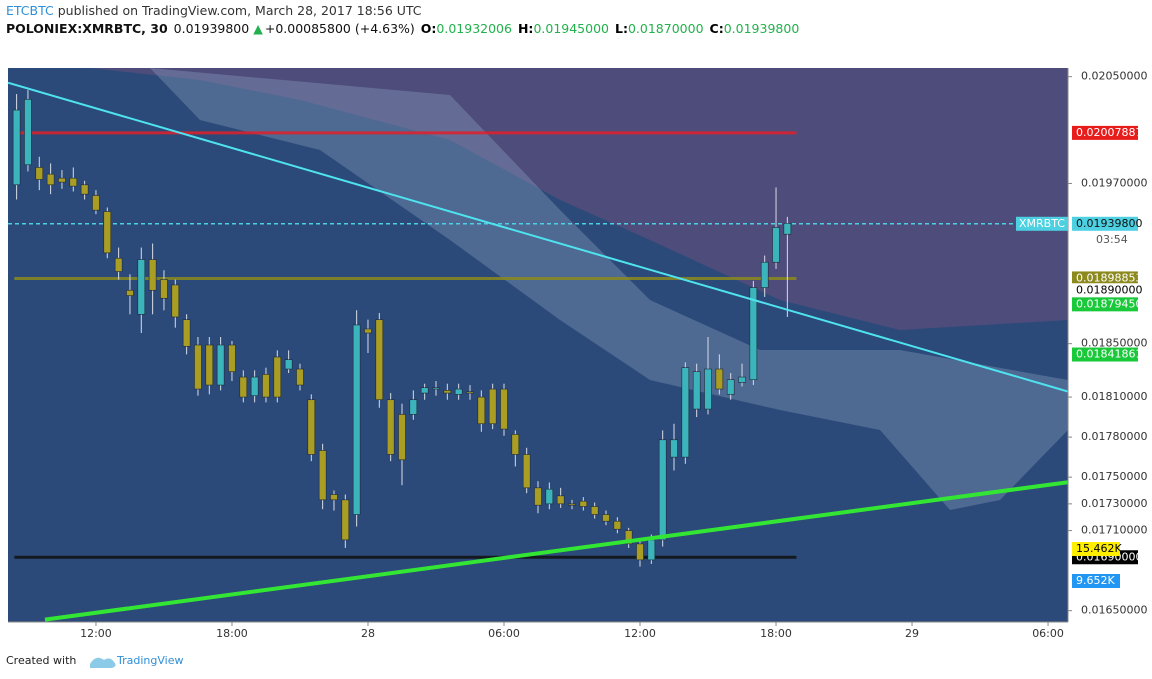  What do you see at coordinates (1114, 396) in the screenshot?
I see `y-tick-label: 0.01810000` at bounding box center [1114, 396].